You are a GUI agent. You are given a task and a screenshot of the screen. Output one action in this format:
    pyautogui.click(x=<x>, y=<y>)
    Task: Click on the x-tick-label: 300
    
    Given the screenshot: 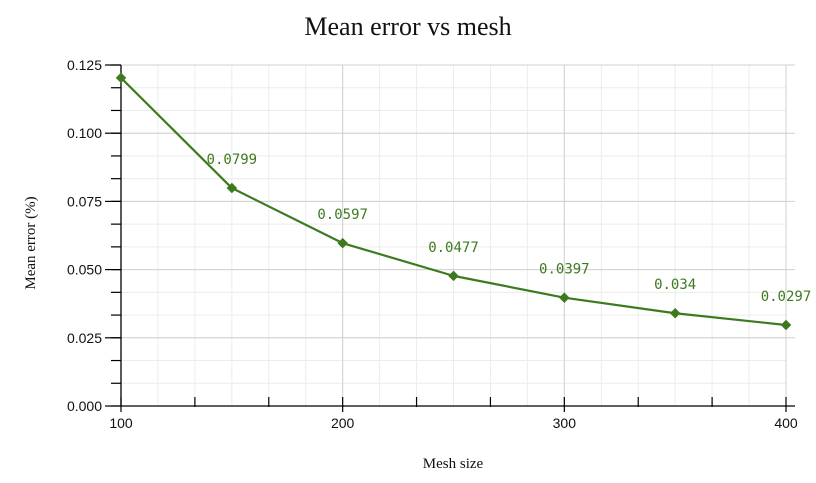 What is the action you would take?
    pyautogui.click(x=565, y=423)
    